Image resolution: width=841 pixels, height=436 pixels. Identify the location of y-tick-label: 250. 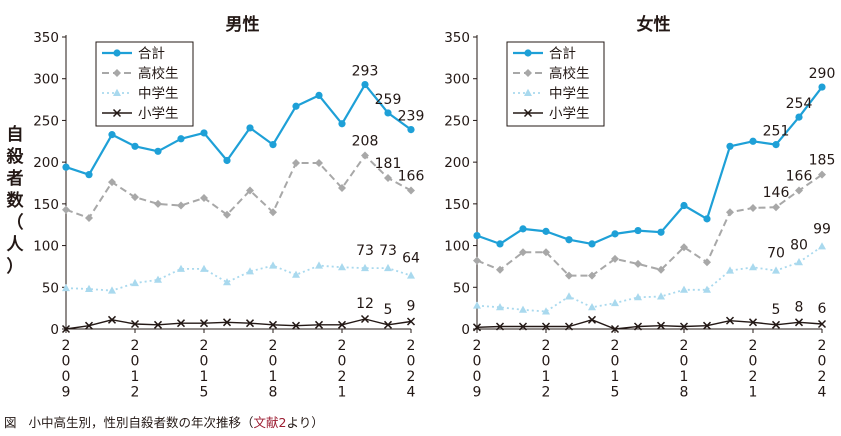
(457, 121).